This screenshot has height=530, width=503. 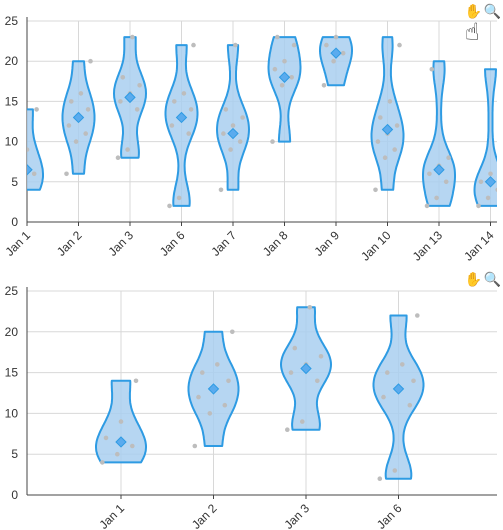 I want to click on x-tick-label: Jan 10, so click(x=376, y=245).